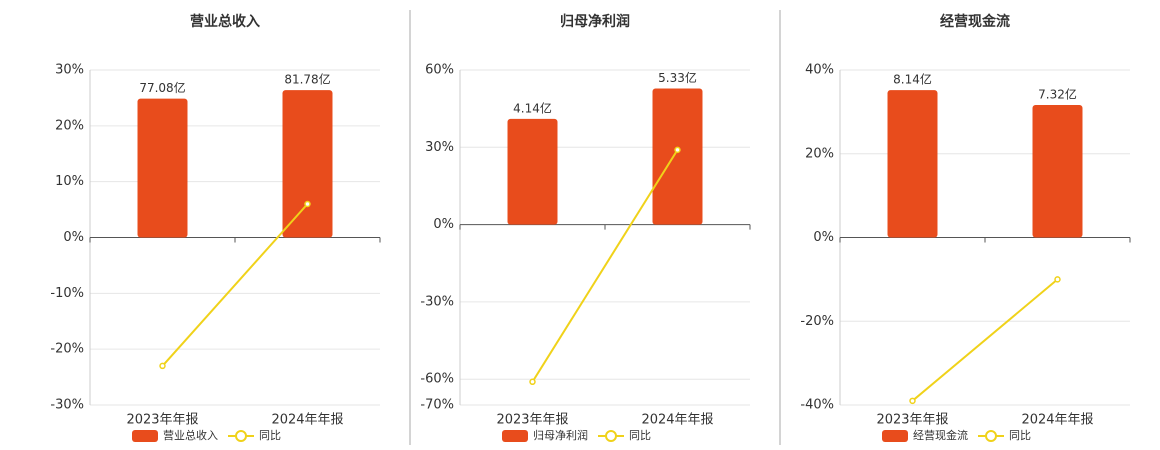  Describe the element at coordinates (595, 21) in the screenshot. I see `chart-title: 归母净利润` at that location.